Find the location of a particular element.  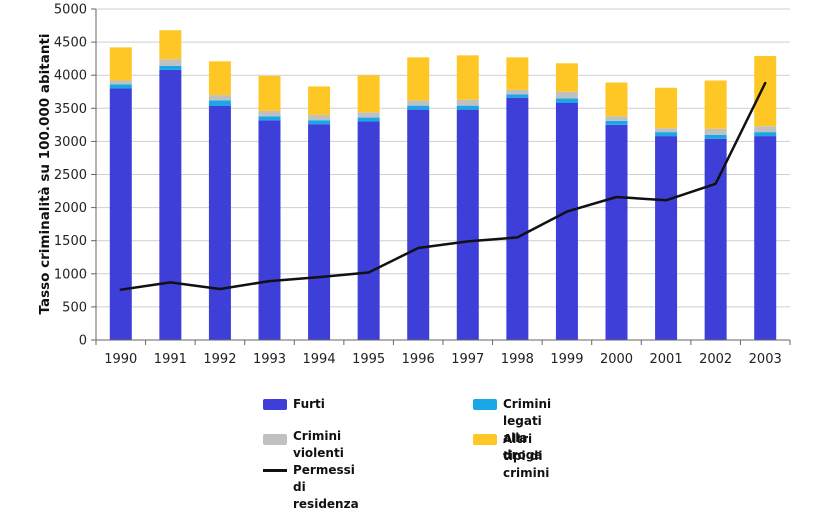

bar-crimini-violenti-1993 is located at coordinates (269, 113).